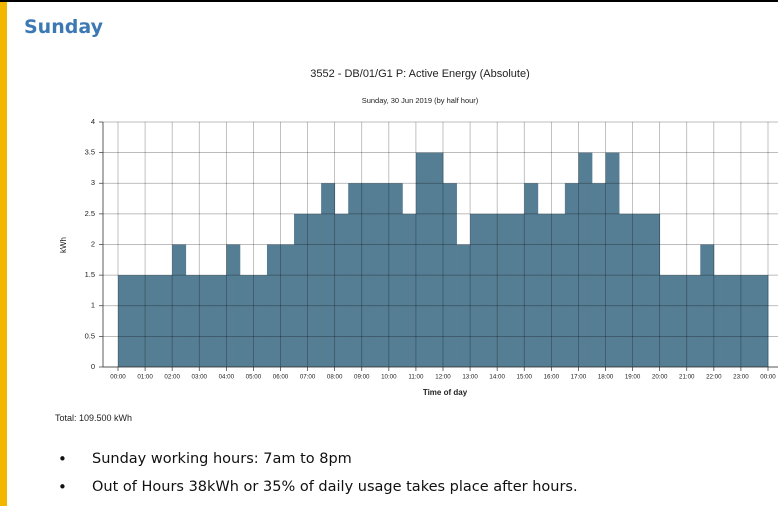 Image resolution: width=778 pixels, height=506 pixels. I want to click on heading: Sunday, so click(63, 27).